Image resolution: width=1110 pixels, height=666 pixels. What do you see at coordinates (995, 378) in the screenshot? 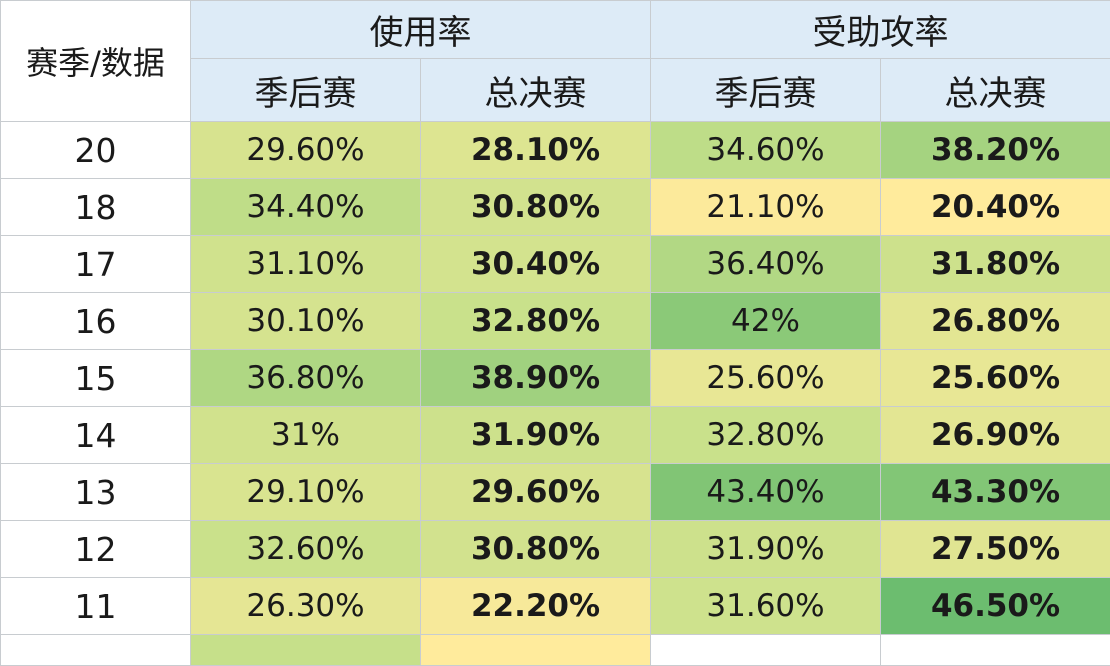
I see `cell-assisted-finals: 25.60%` at bounding box center [995, 378].